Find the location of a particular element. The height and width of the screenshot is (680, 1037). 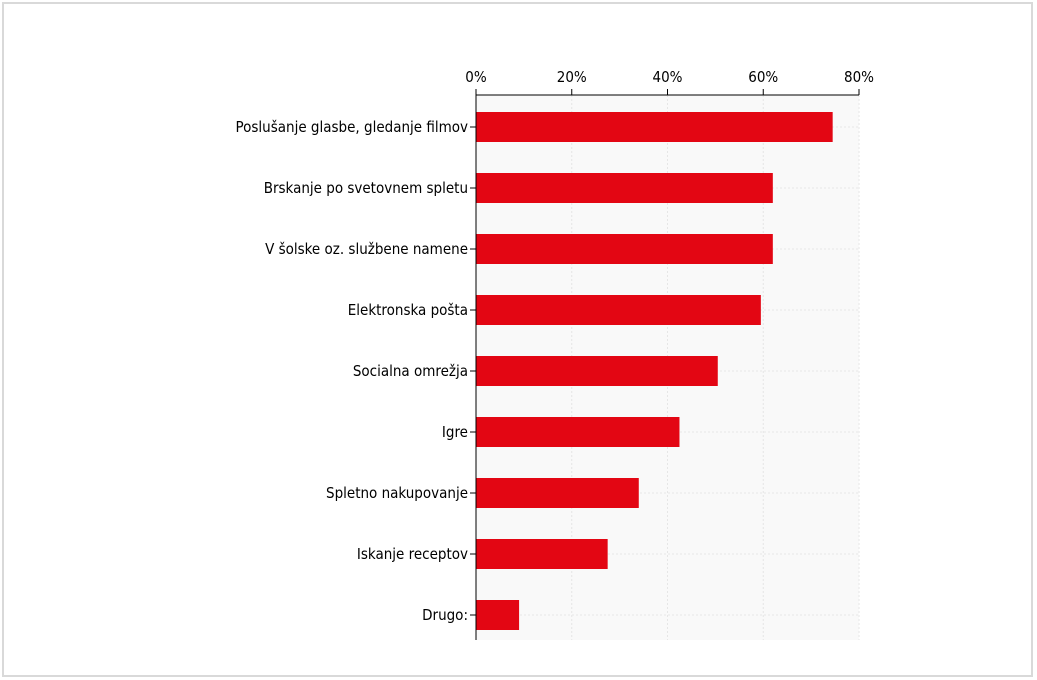

category-label: Drugo: is located at coordinates (445, 615).